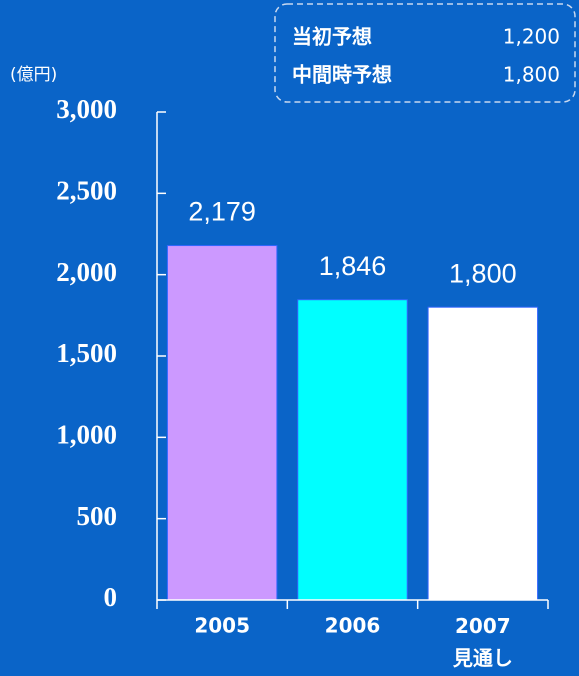 The image size is (579, 676). I want to click on legend-box, so click(425, 53).